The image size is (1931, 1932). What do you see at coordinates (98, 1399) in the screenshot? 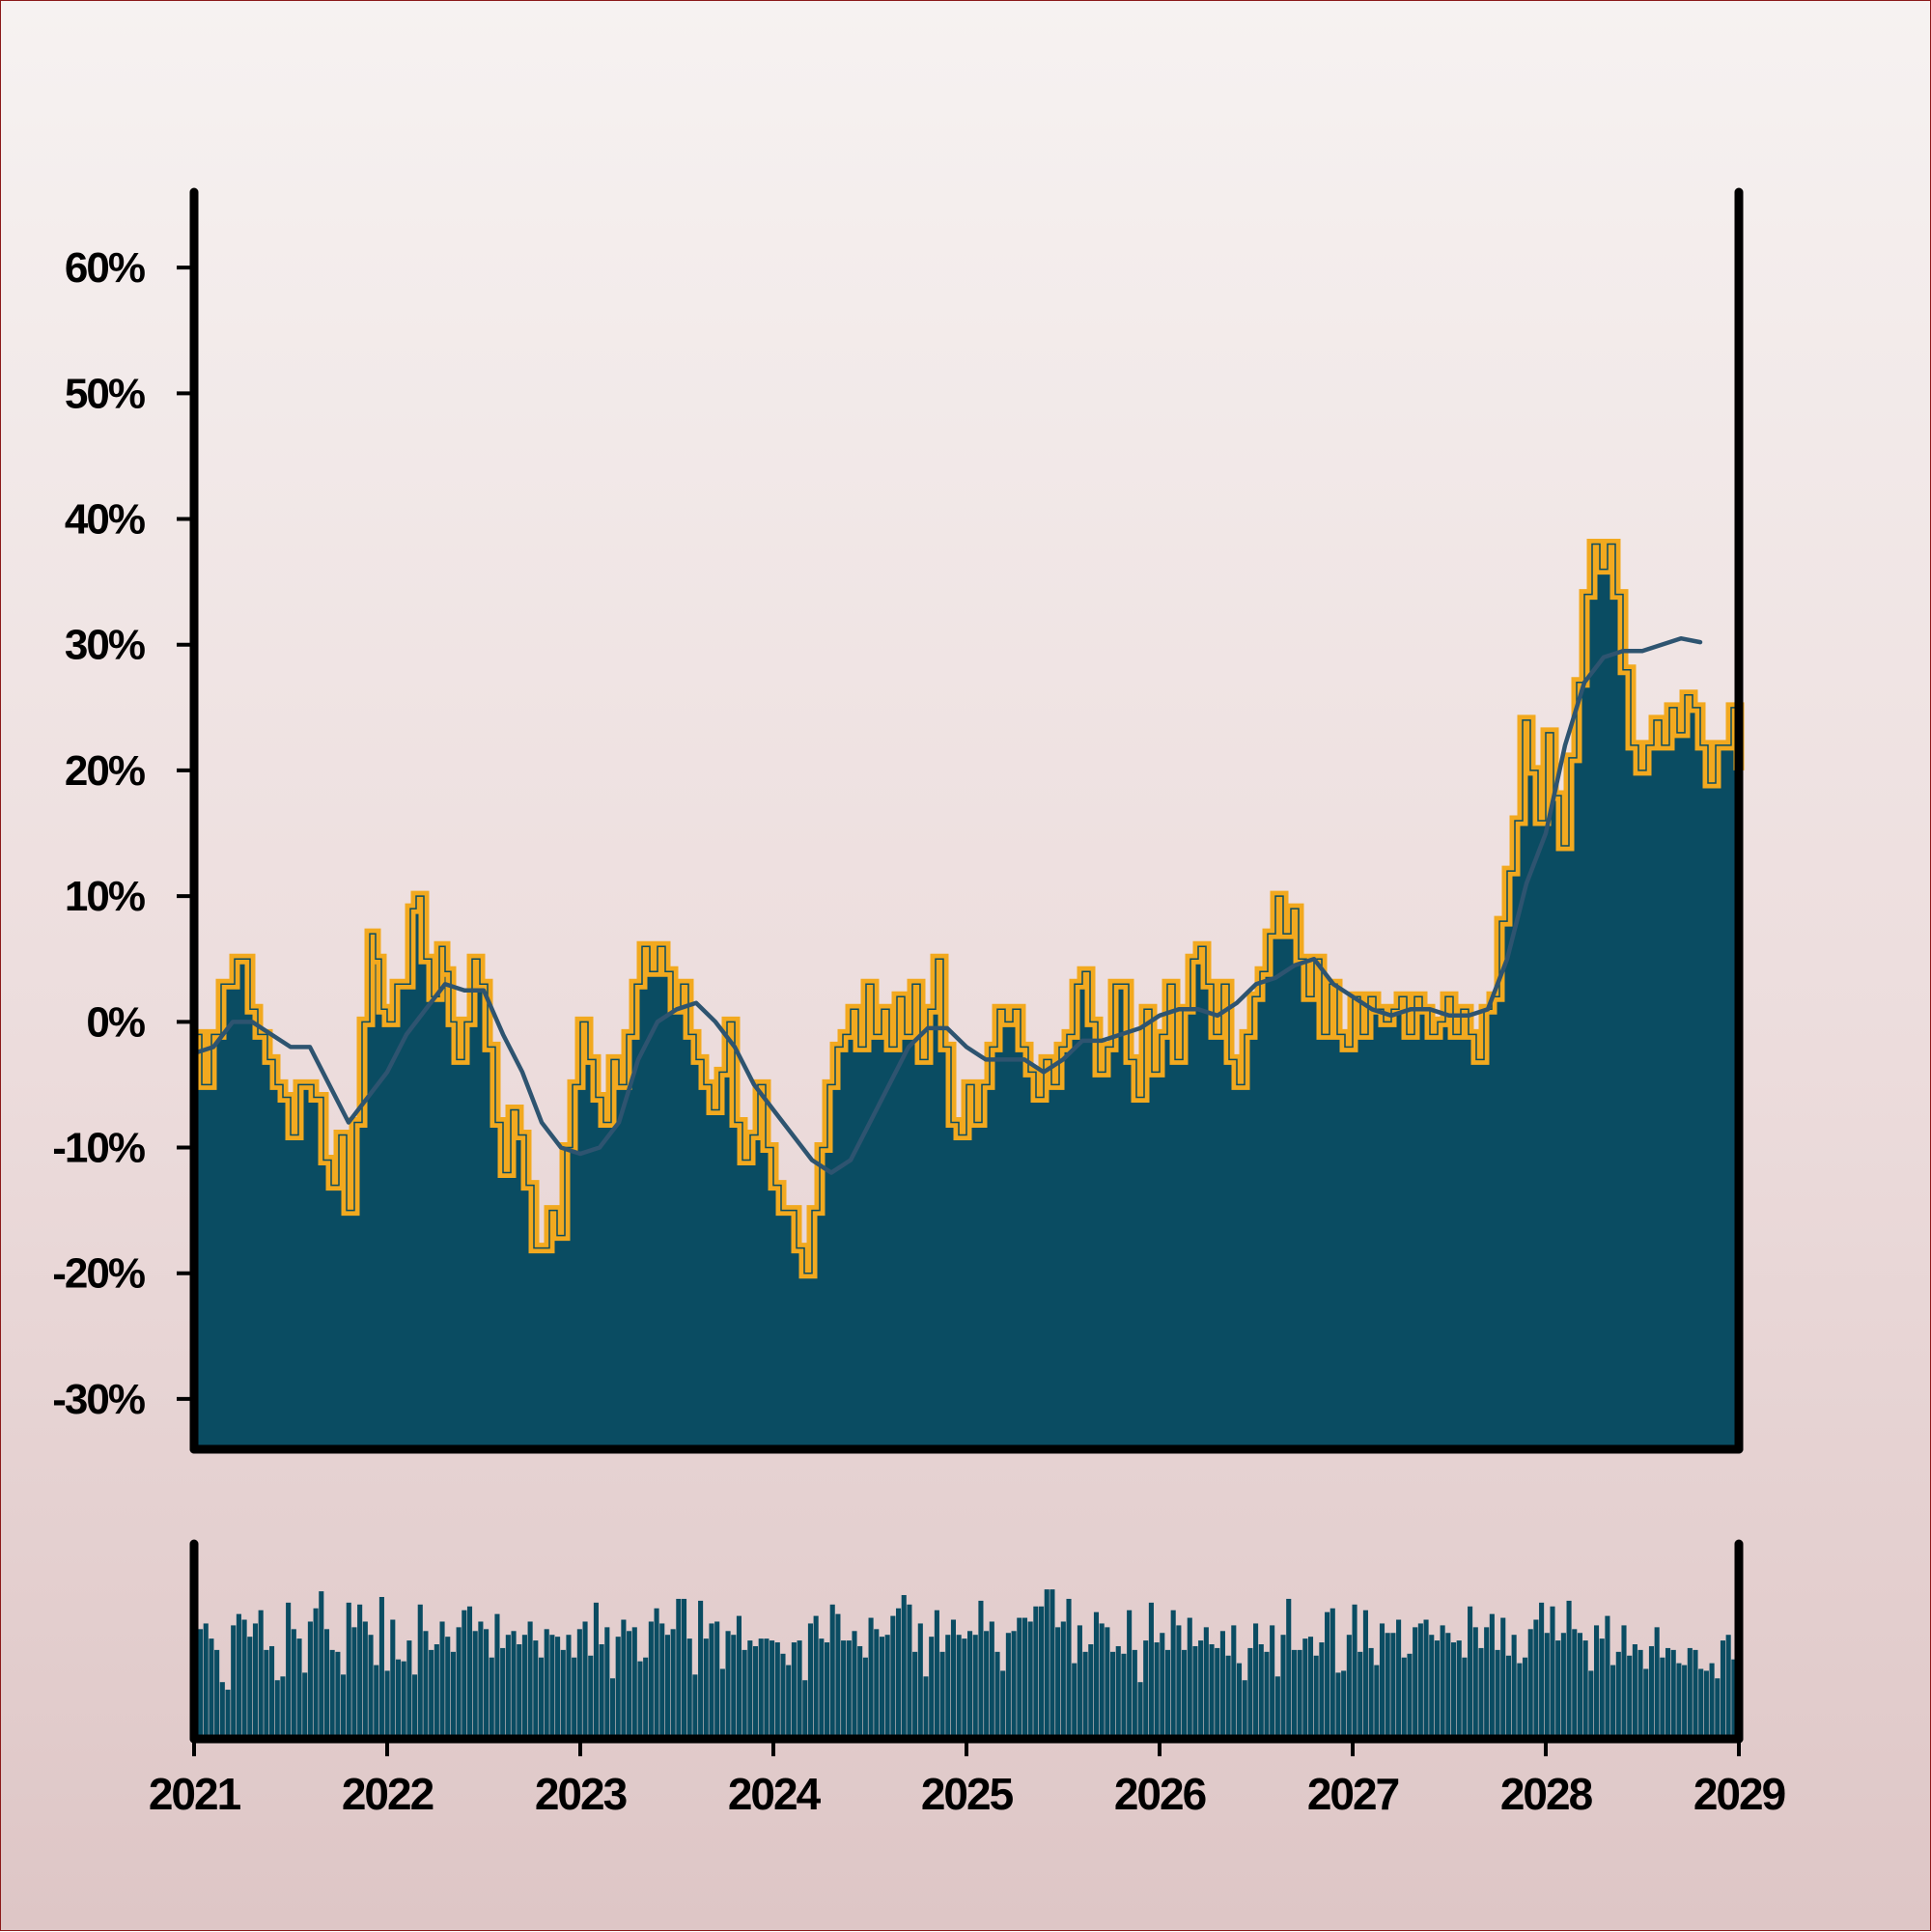
I see `y-tick-label: -30%` at bounding box center [98, 1399].